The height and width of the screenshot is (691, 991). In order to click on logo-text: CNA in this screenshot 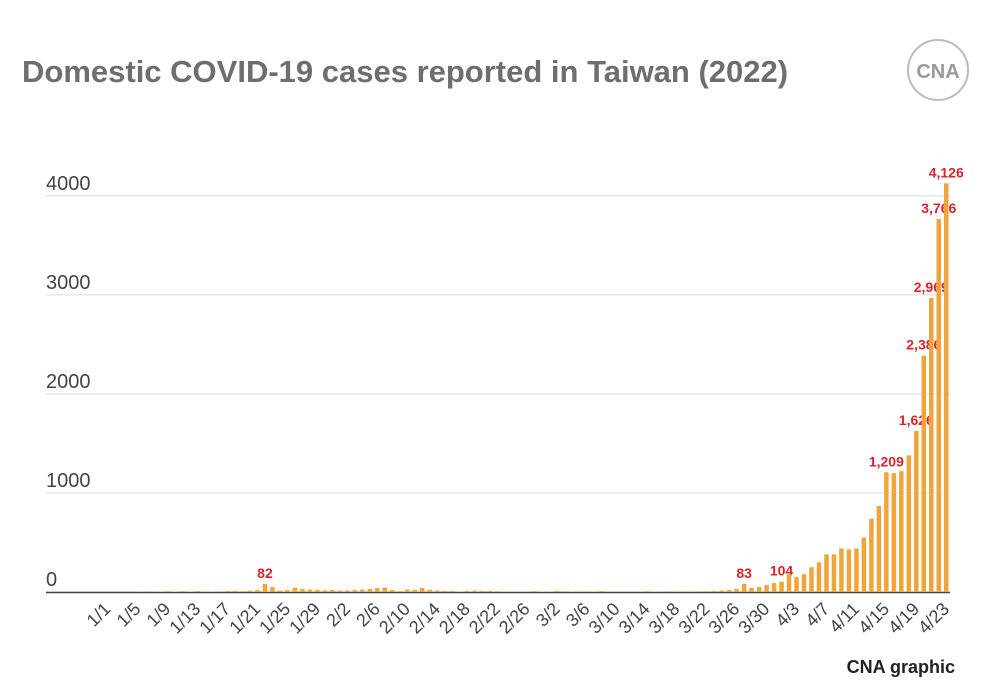, I will do `click(937, 72)`.